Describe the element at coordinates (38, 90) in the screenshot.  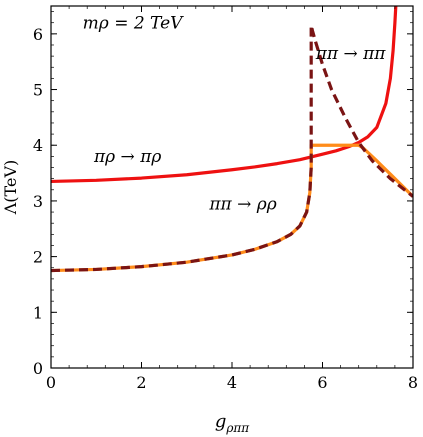
I see `y-tick-label-5: 5` at that location.